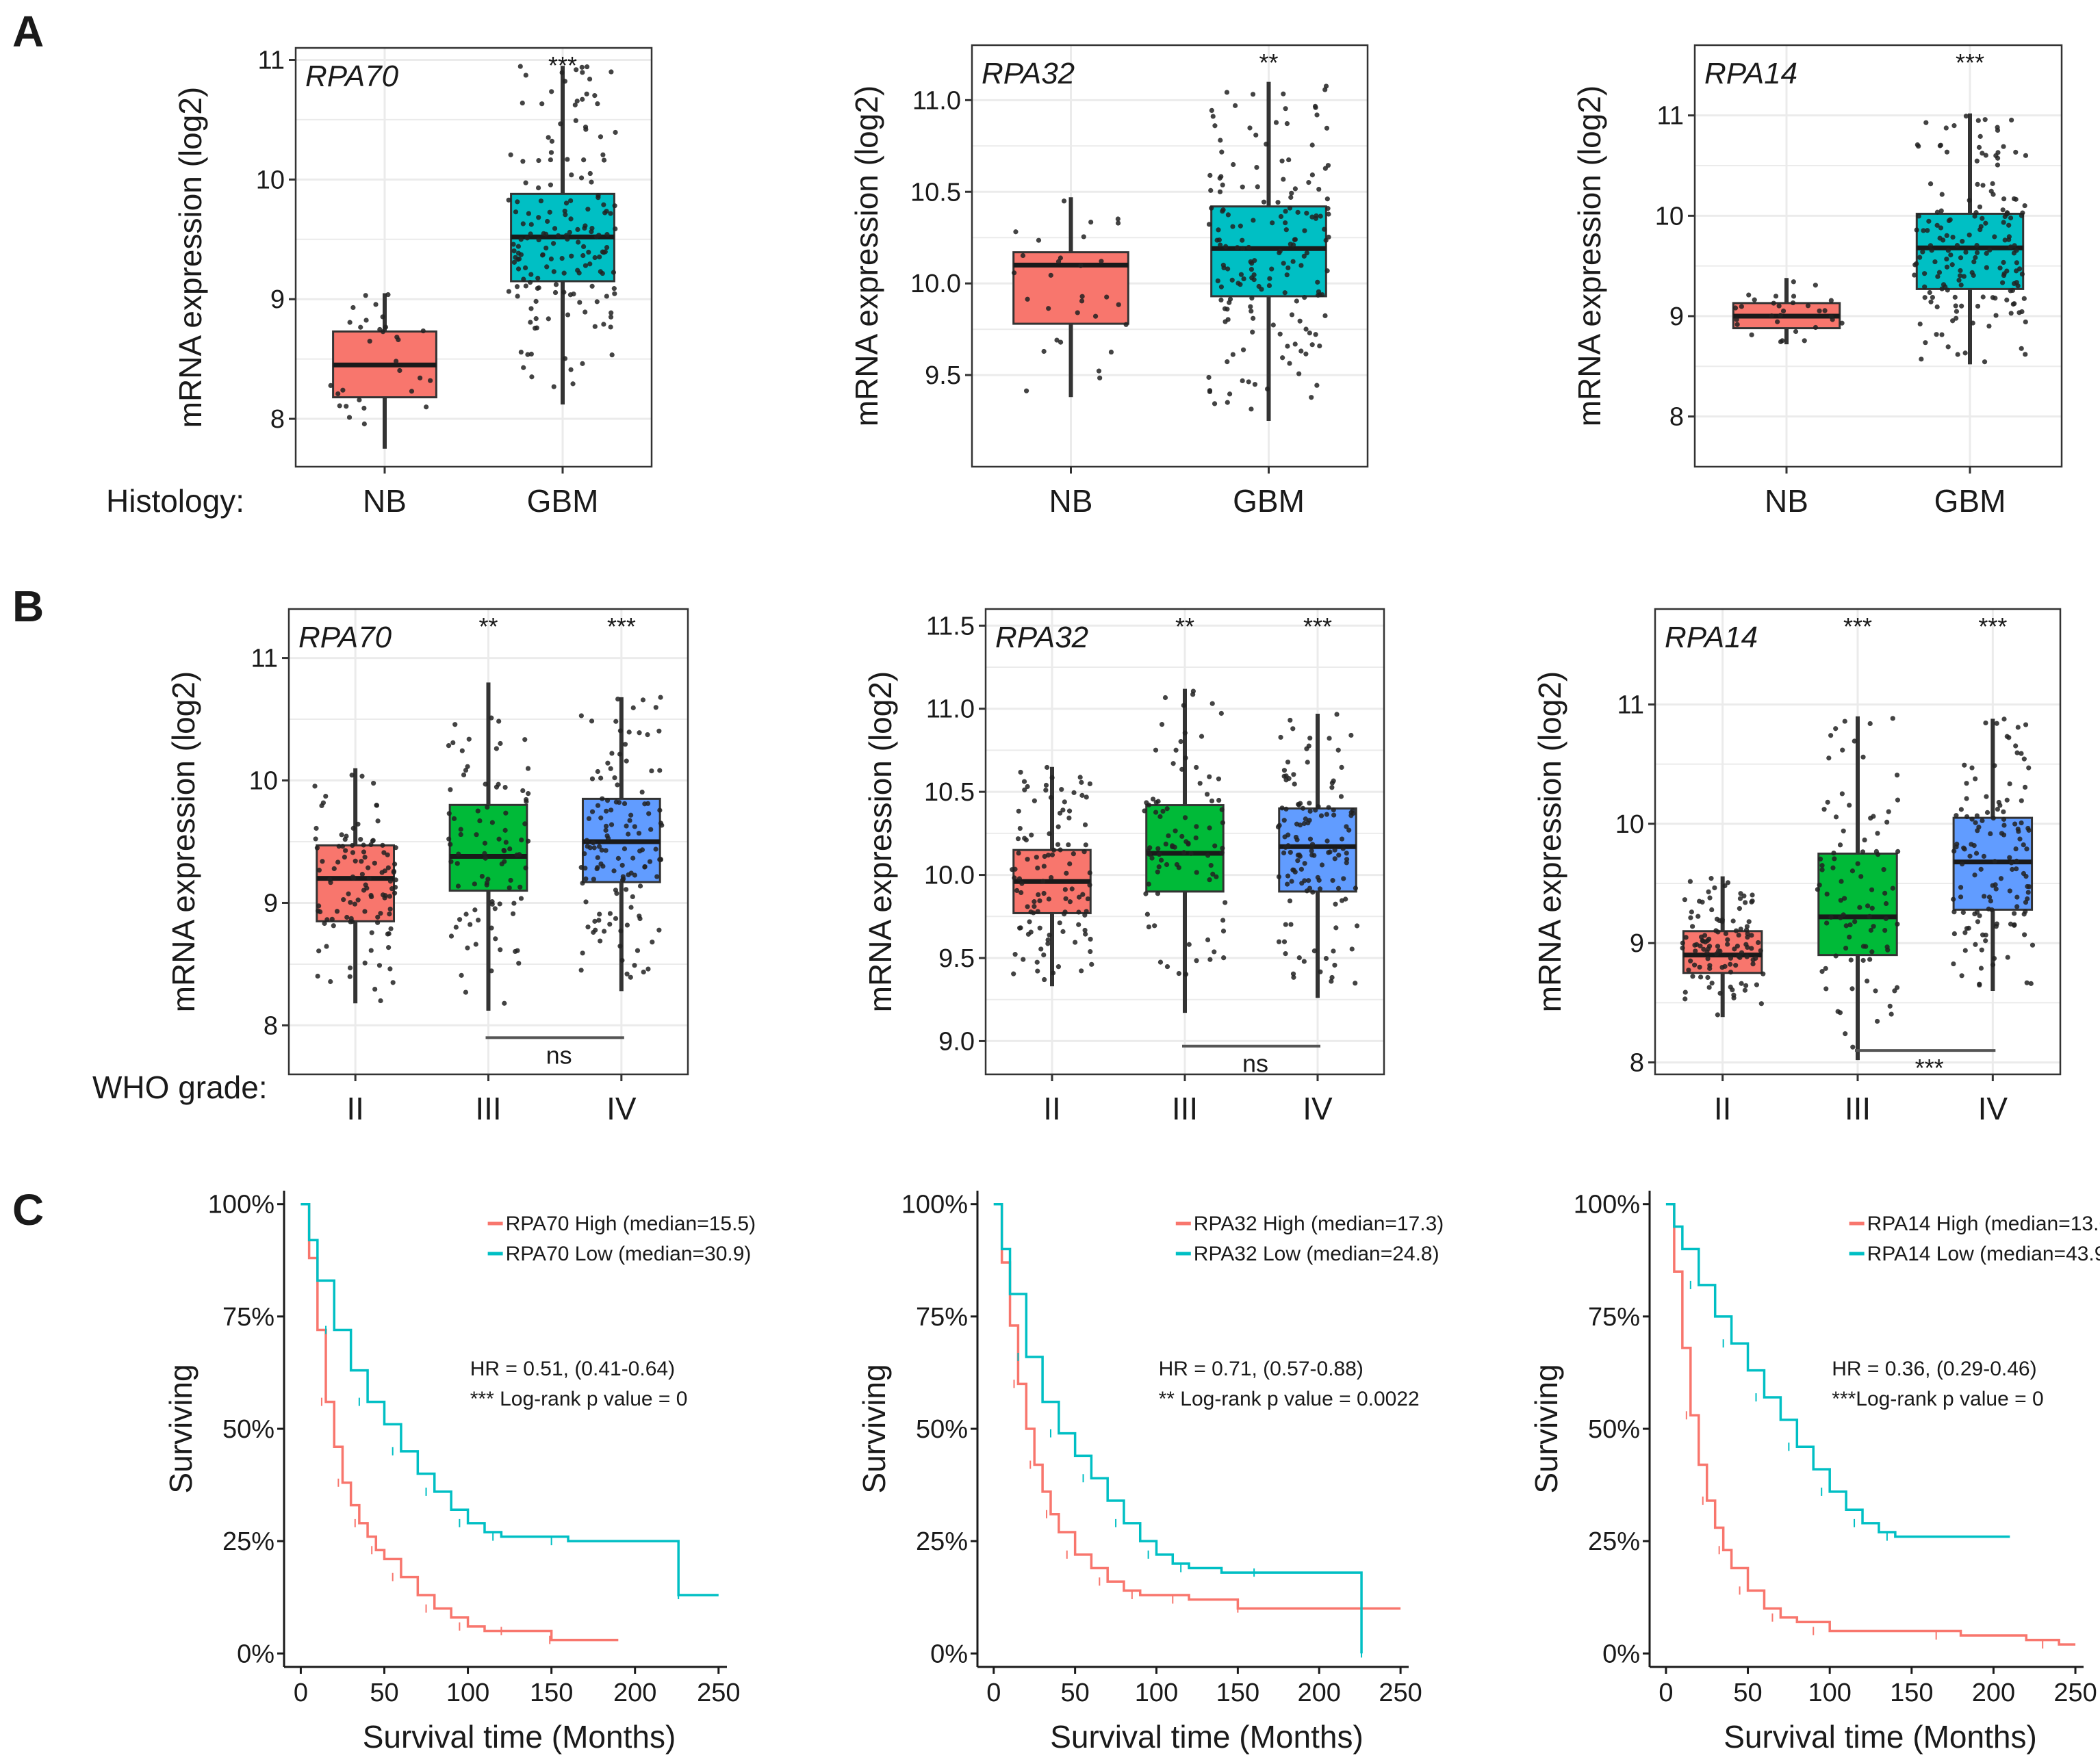  What do you see at coordinates (563, 65) in the screenshot?
I see `significance-label: ***` at bounding box center [563, 65].